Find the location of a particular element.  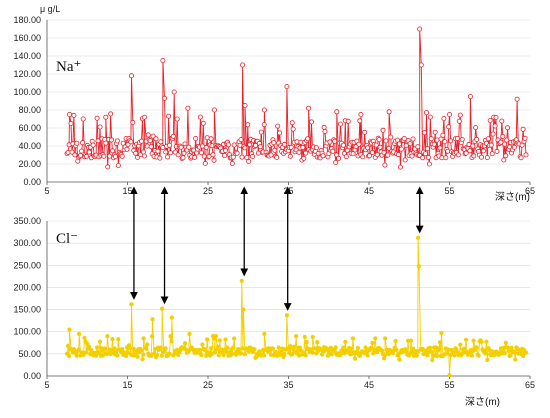

na-ytick-label: 20.00 is located at coordinates (29, 164).